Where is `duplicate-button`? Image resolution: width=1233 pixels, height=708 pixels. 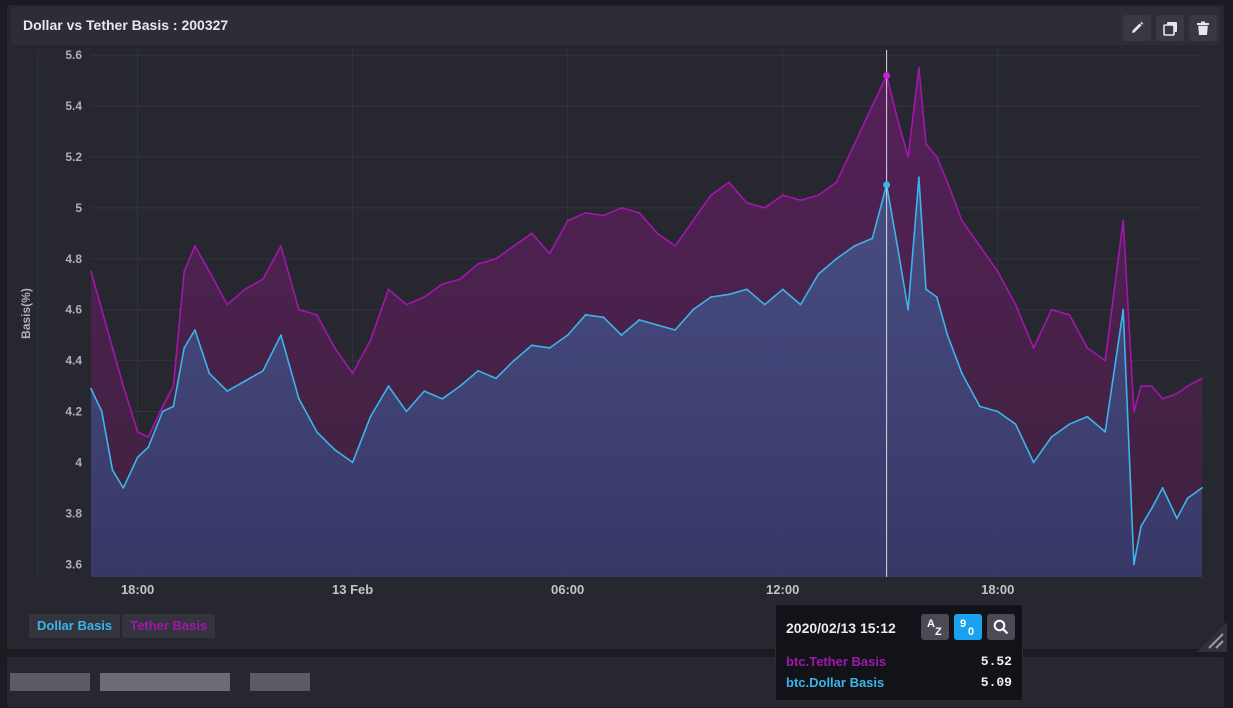 duplicate-button is located at coordinates (1170, 28).